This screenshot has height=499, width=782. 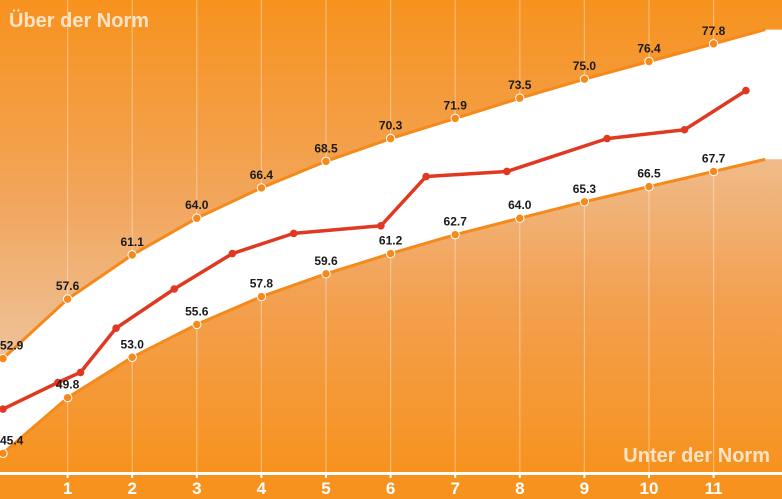 I want to click on lower-norm-label-9: 65.3, so click(x=585, y=189).